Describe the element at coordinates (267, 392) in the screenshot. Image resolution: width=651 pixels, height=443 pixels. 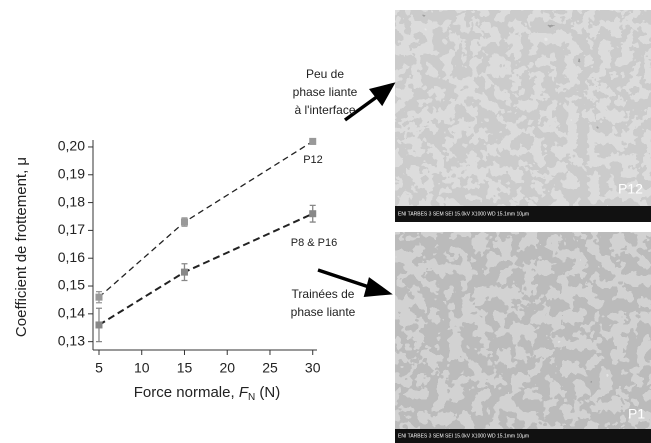
I see `x-label-unit: (N)` at that location.